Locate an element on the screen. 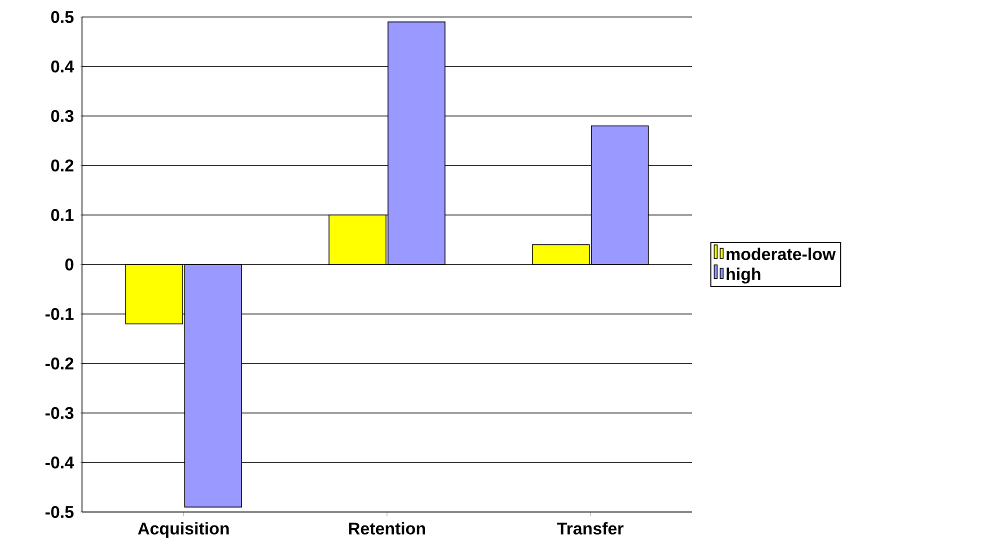  y-tick-label: 0.3 is located at coordinates (62, 116).